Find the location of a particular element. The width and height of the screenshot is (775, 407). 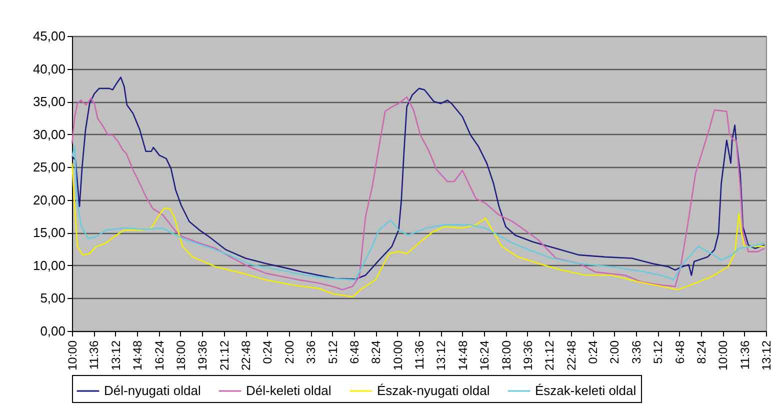

y-tick-label: 35,00 is located at coordinates (49, 102).